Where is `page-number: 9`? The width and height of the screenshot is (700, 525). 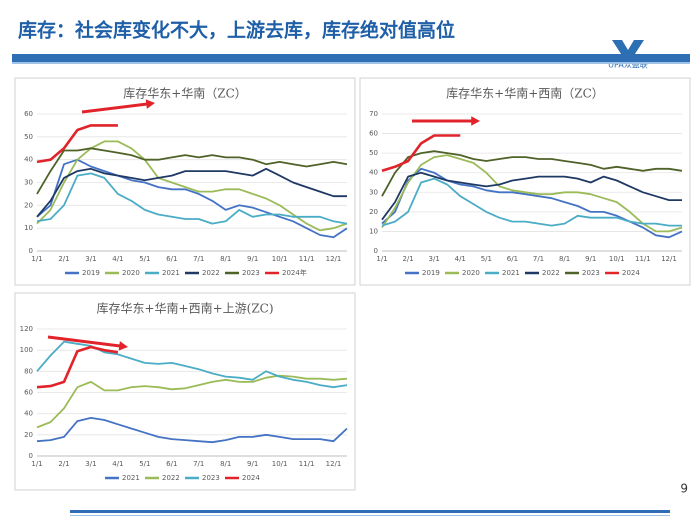 page-number: 9 is located at coordinates (684, 489).